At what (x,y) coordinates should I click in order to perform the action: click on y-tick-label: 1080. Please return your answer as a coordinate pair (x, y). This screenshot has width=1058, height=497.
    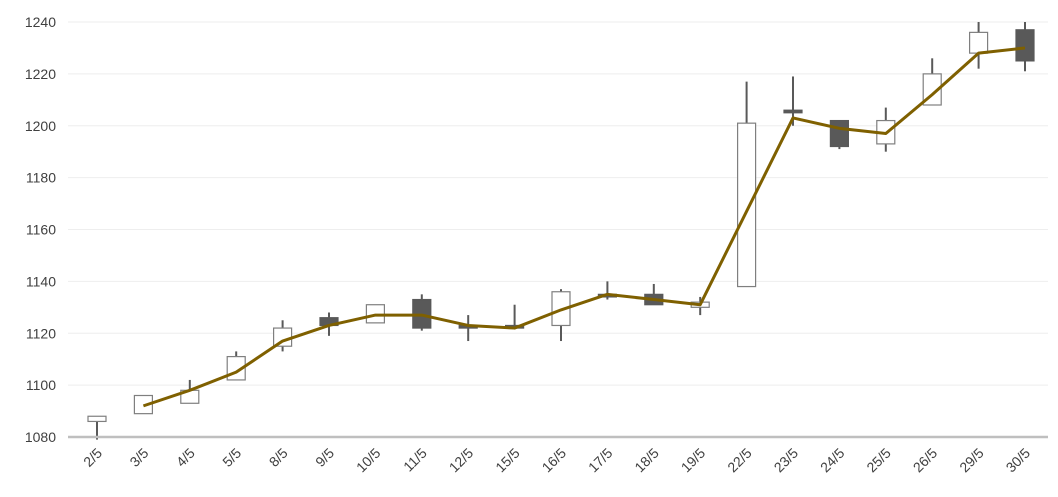
    Looking at the image, I should click on (40, 437).